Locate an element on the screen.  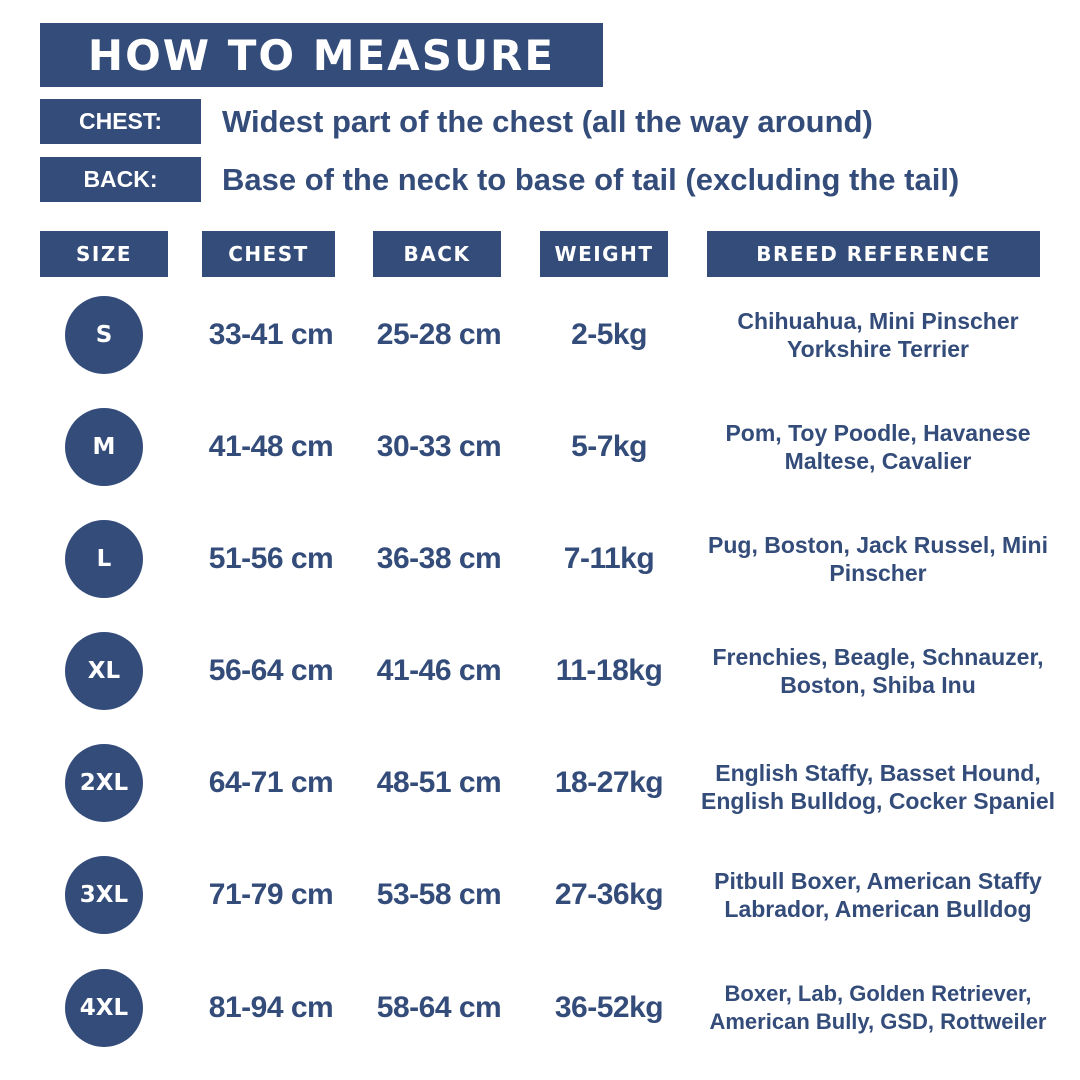
size-badge: S is located at coordinates (104, 335).